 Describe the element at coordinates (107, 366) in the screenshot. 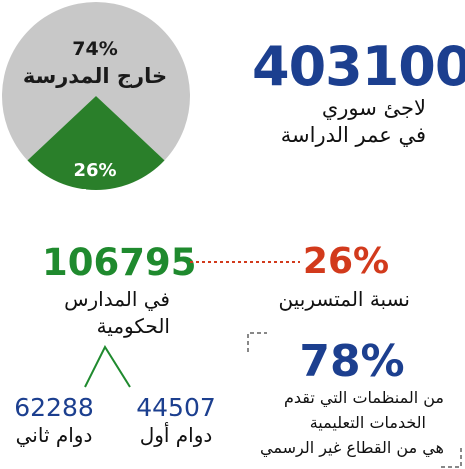

I see `split-lines` at that location.